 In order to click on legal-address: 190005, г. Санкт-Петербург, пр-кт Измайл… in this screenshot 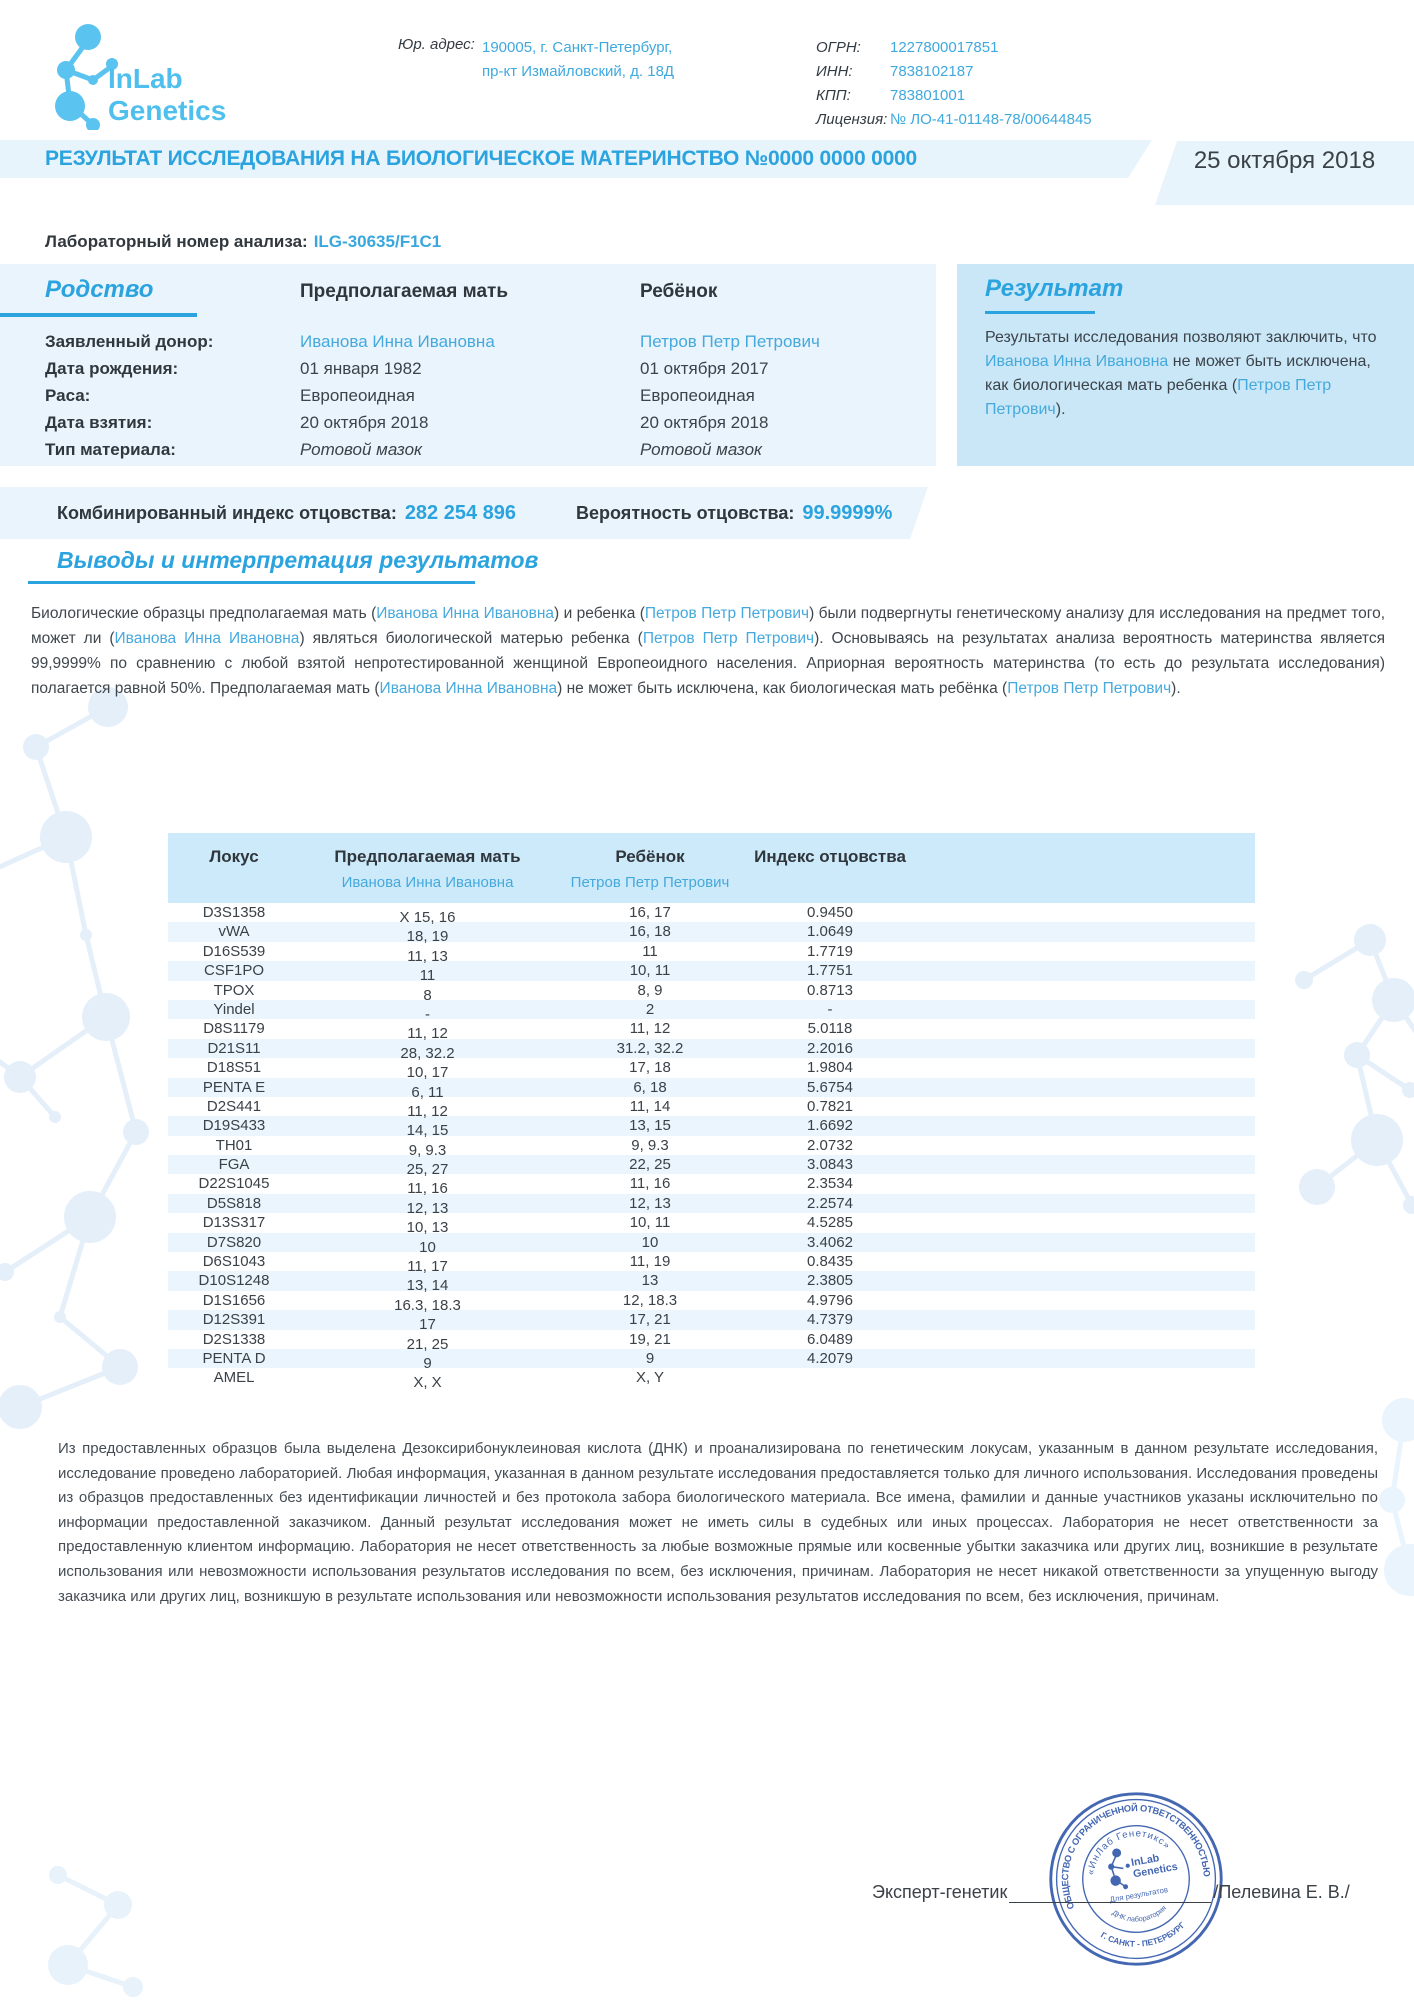, I will do `click(578, 60)`.